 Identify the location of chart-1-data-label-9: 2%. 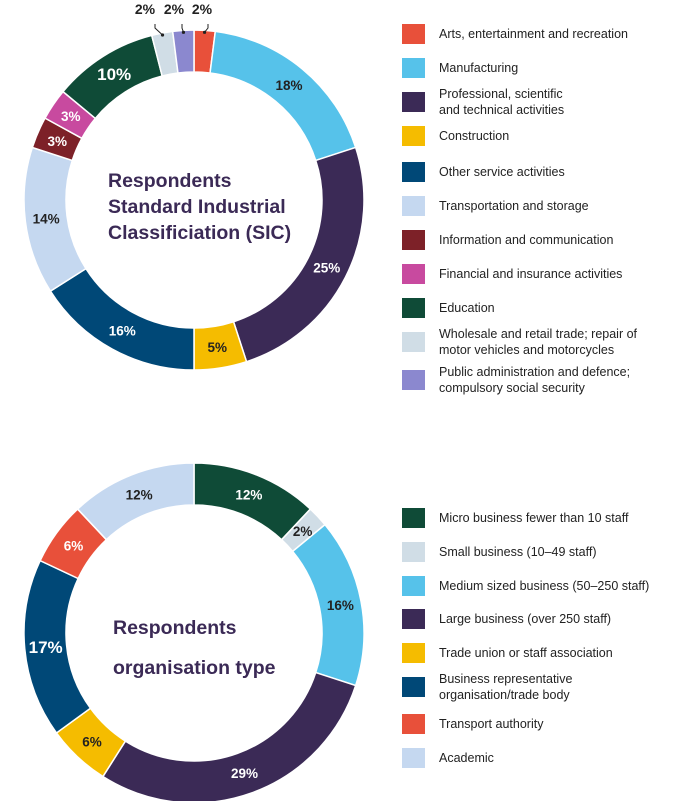
(145, 9).